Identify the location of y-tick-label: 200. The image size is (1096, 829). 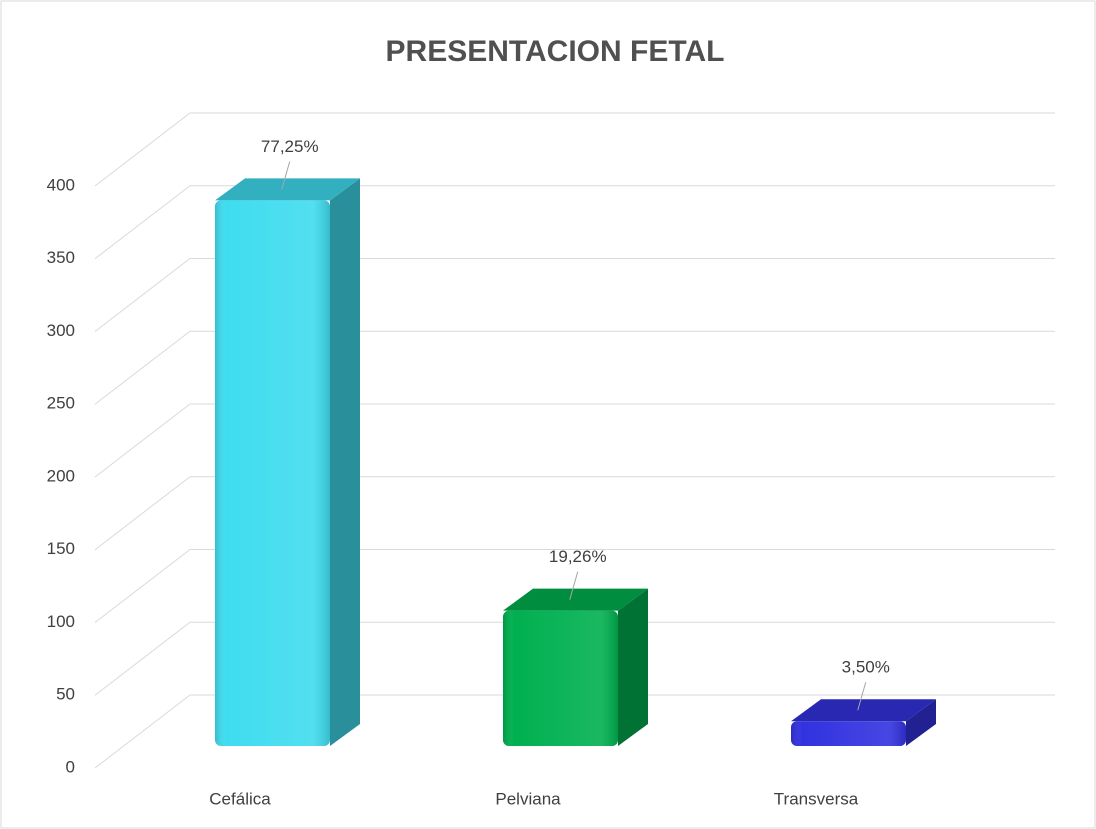
(61, 475).